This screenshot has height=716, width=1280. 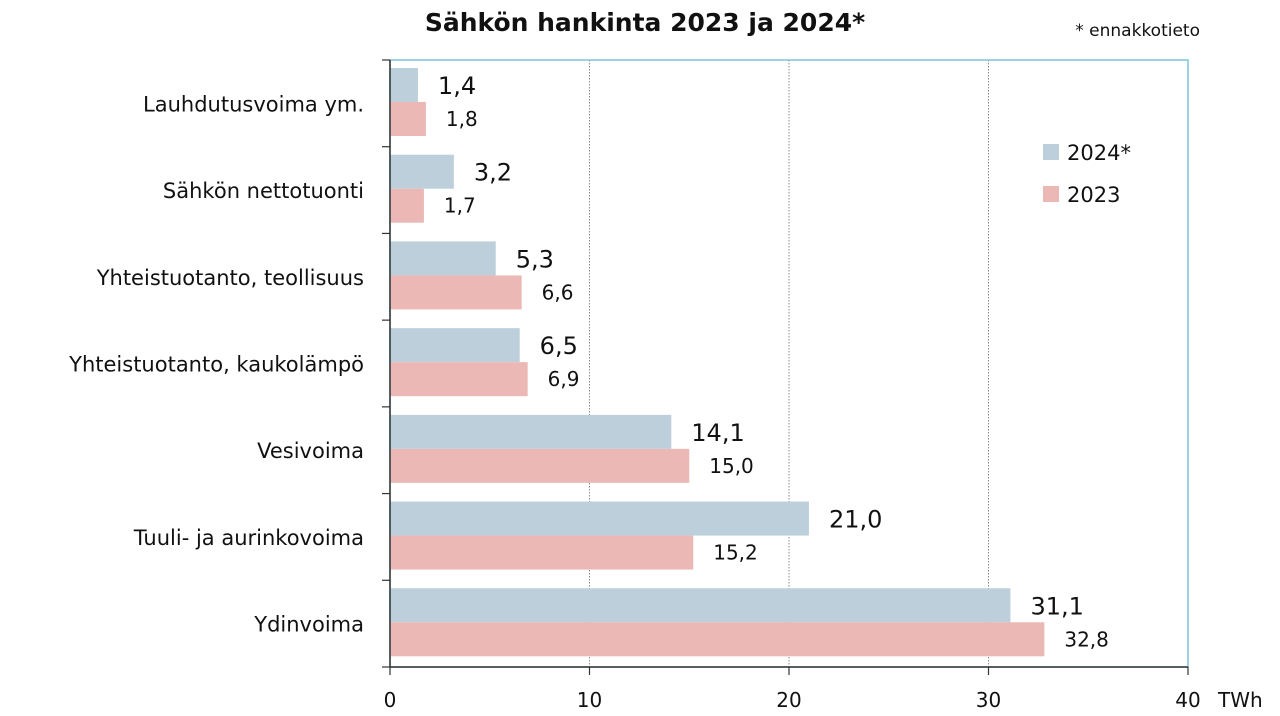 What do you see at coordinates (559, 346) in the screenshot?
I see `data-label: 6,5` at bounding box center [559, 346].